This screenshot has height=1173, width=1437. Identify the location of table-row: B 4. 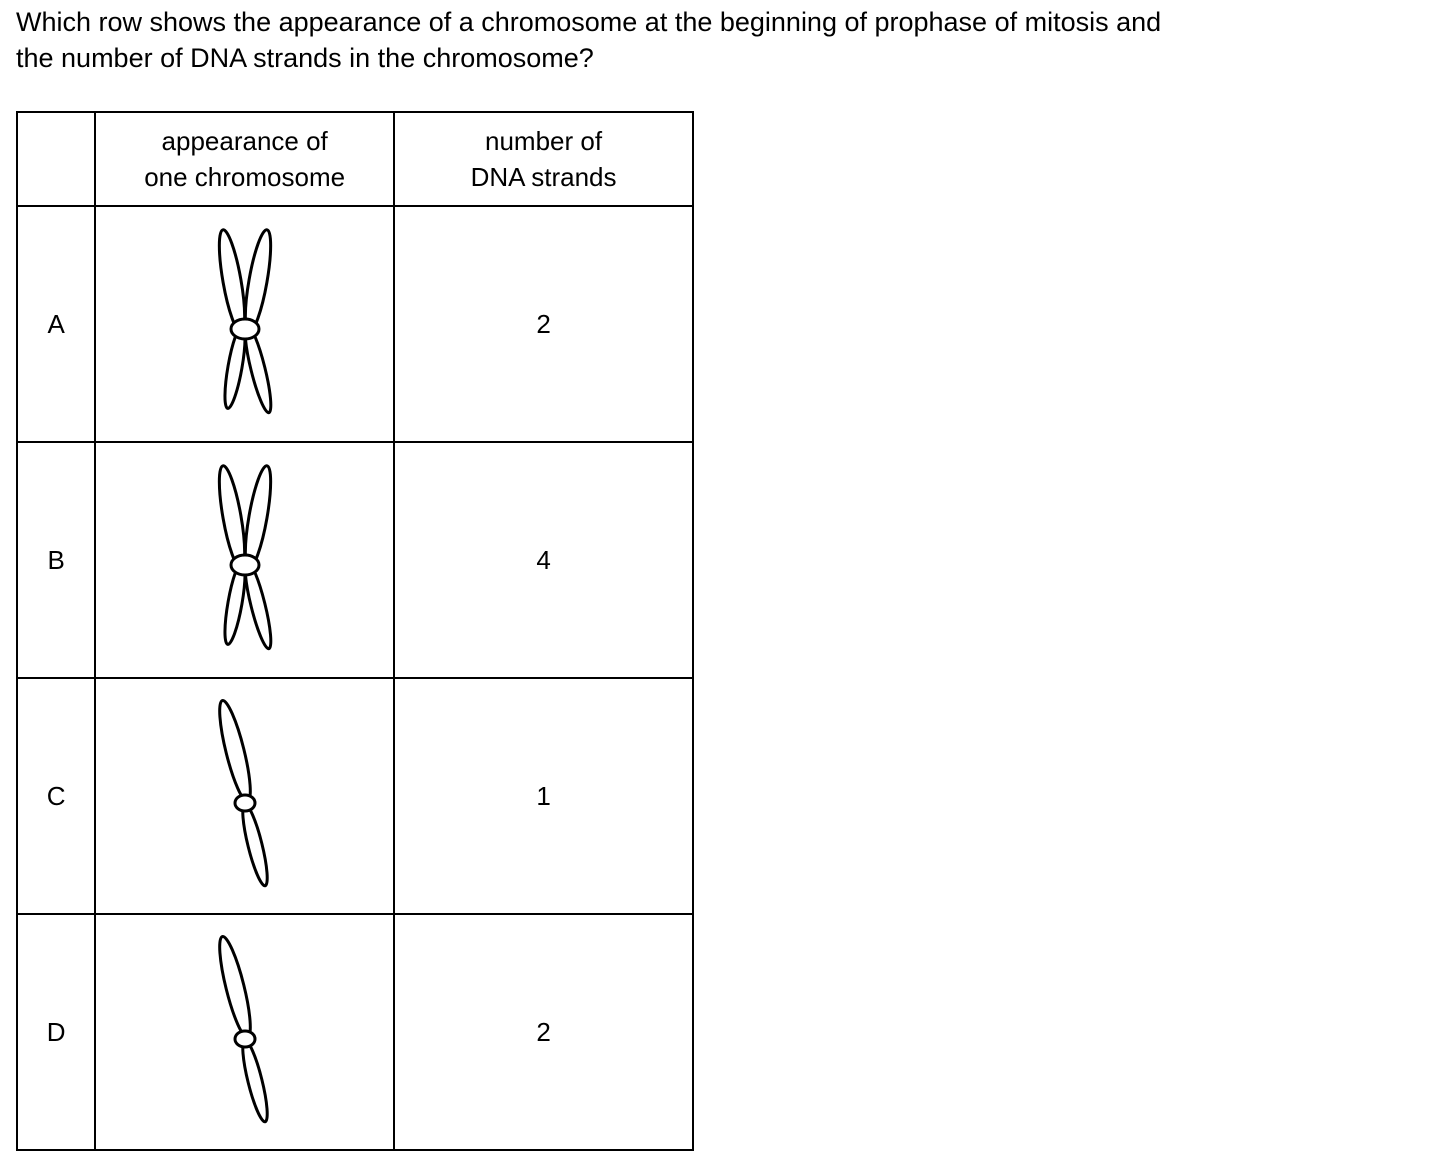
(354, 560).